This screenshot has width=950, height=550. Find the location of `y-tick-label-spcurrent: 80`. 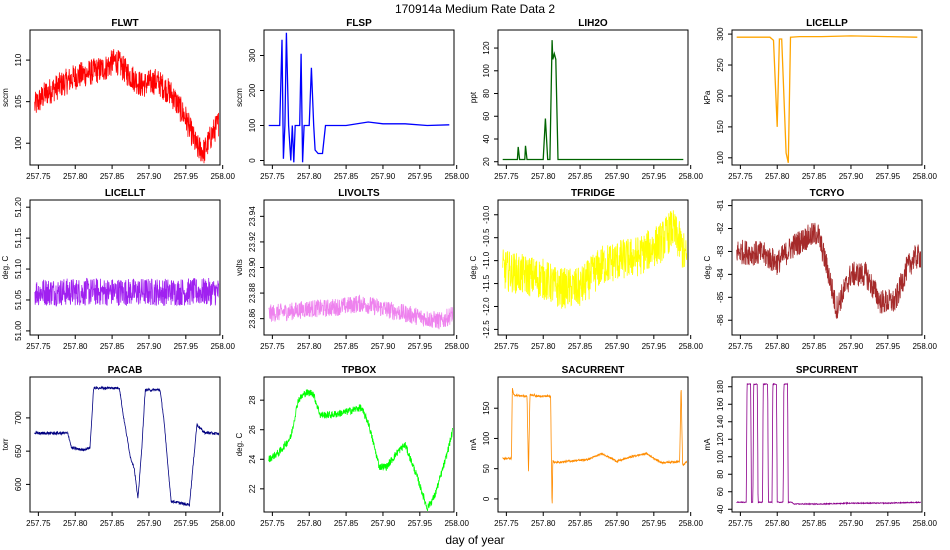

y-tick-label-spcurrent: 80 is located at coordinates (720, 473).